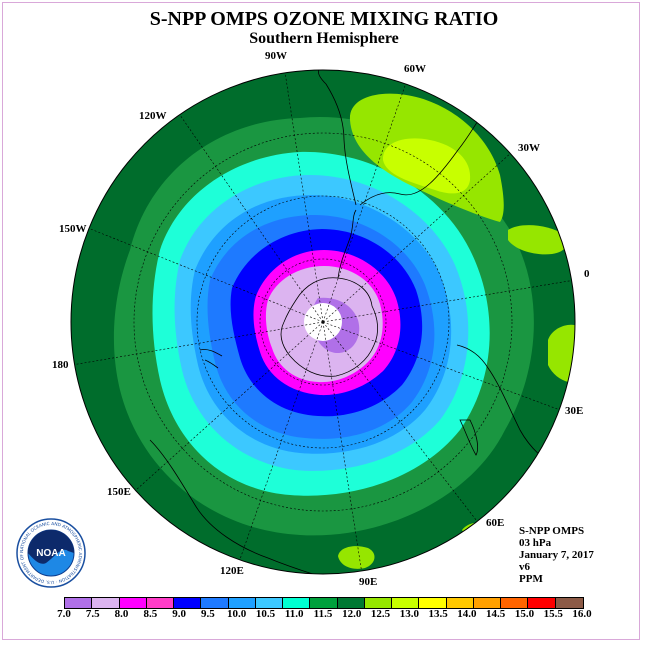 Image resolution: width=648 pixels, height=648 pixels. Describe the element at coordinates (574, 411) in the screenshot. I see `lon-label-30e: 30E` at that location.